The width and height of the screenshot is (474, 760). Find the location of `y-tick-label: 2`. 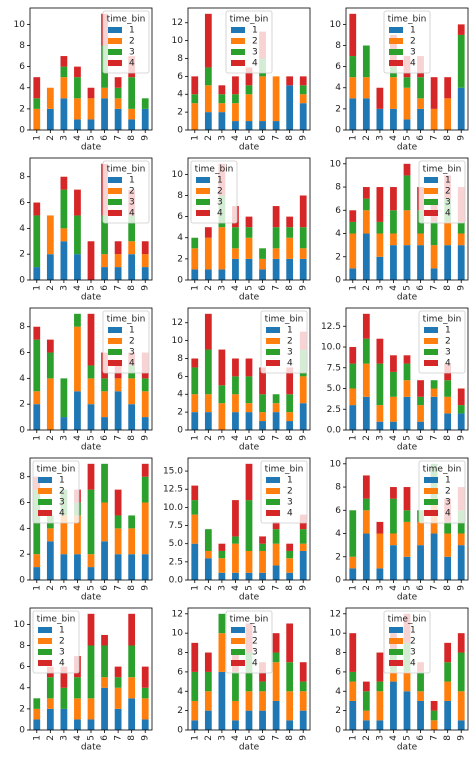

y-tick-label: 2 is located at coordinates (180, 413).